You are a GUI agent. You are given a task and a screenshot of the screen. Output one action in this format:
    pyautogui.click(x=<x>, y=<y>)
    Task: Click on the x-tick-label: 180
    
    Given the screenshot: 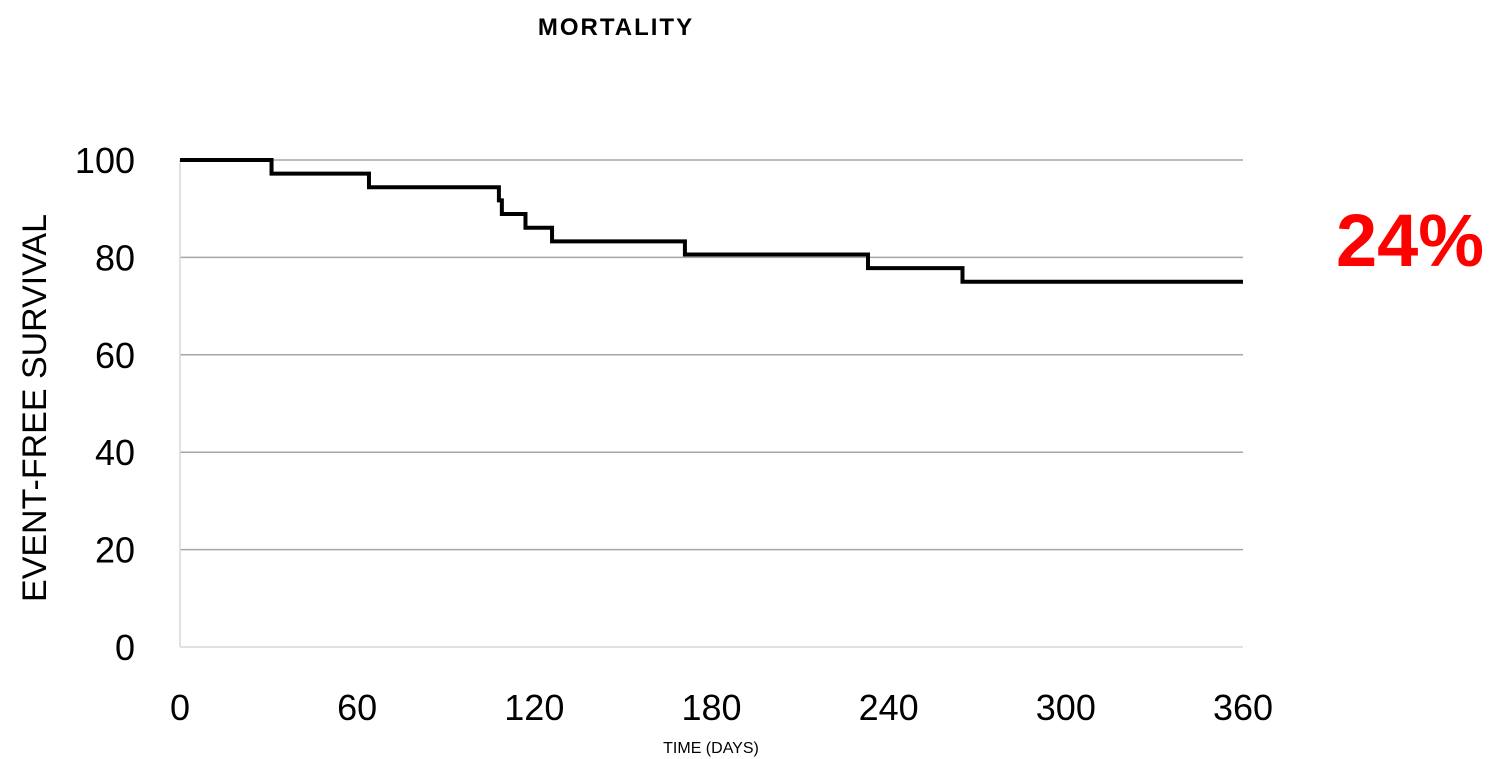 What is the action you would take?
    pyautogui.click(x=711, y=707)
    